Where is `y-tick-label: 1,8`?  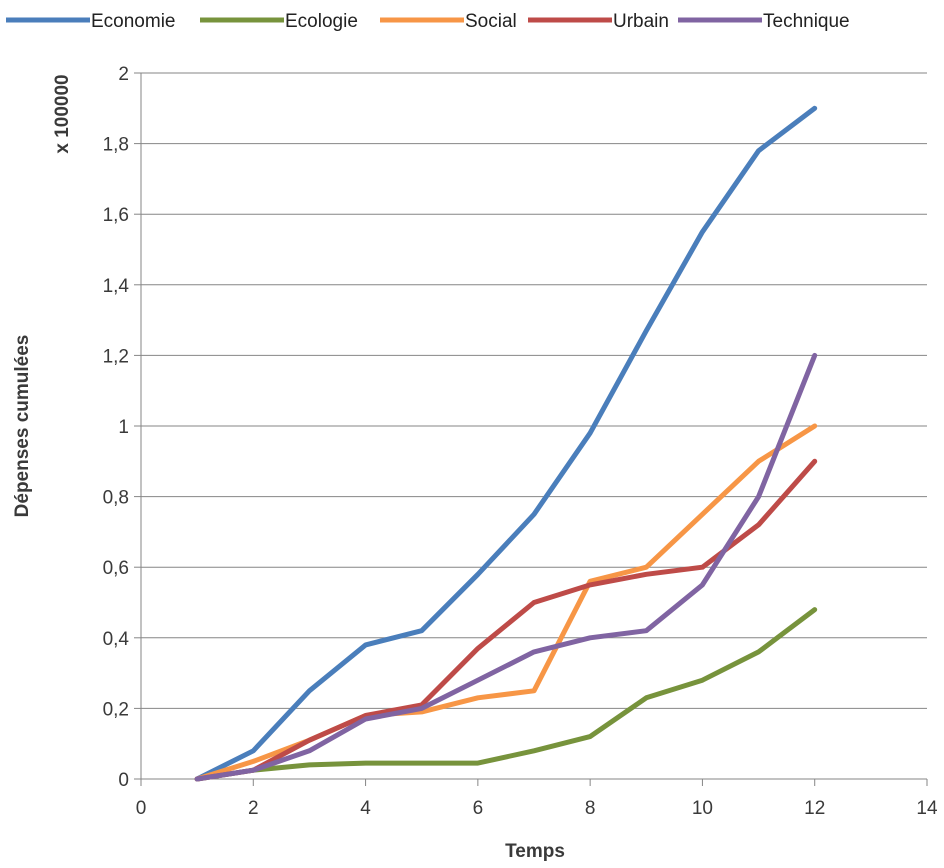 y-tick-label: 1,8 is located at coordinates (116, 145).